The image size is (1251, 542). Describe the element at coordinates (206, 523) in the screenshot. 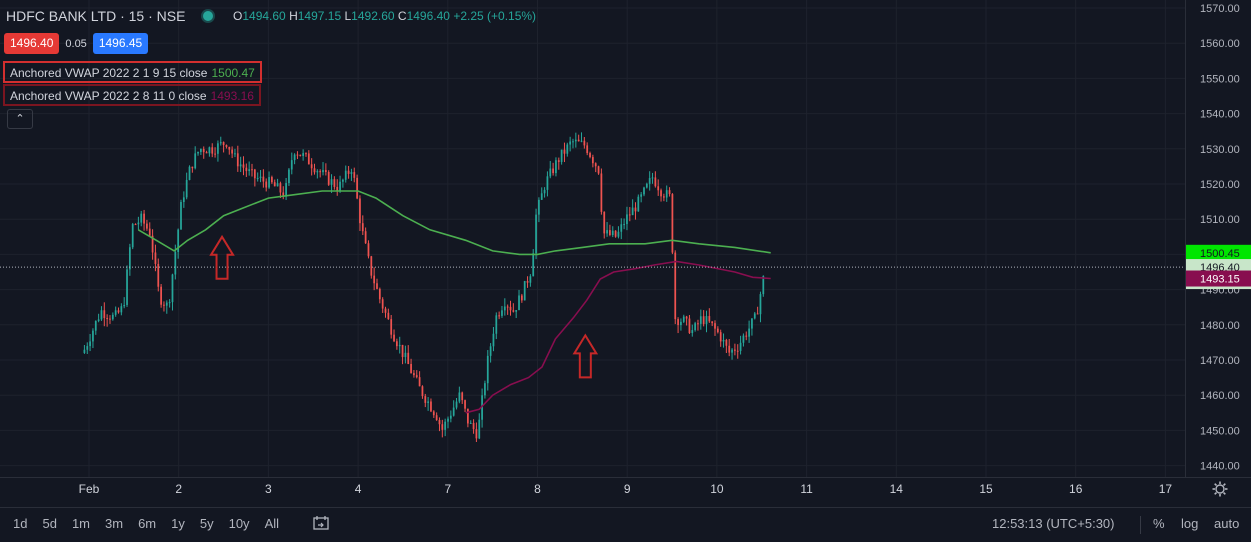

I see `range-5y: 5y` at that location.